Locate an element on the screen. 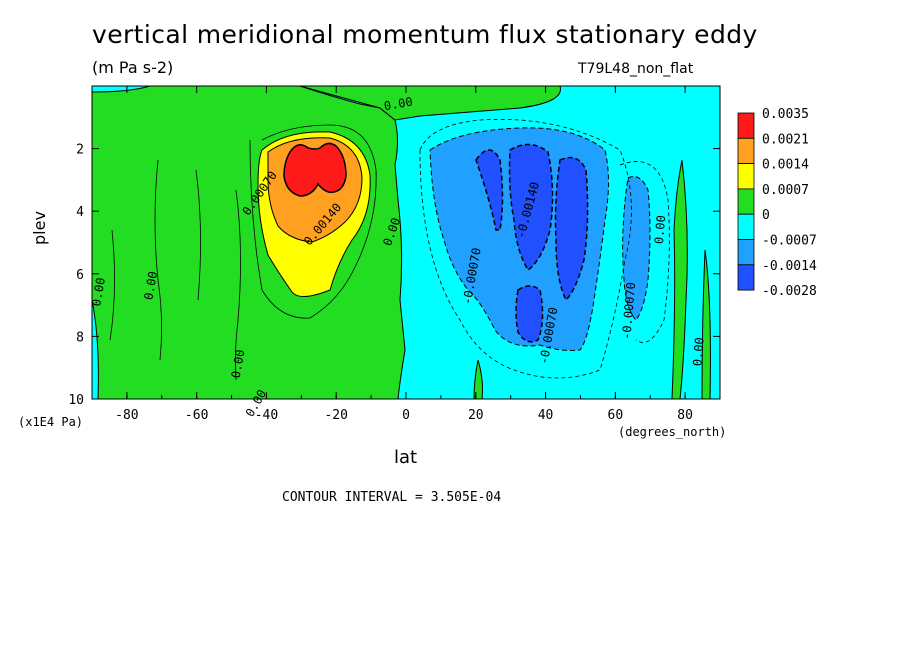  y-axis-units: (x1E4 Pa) is located at coordinates (51, 422).